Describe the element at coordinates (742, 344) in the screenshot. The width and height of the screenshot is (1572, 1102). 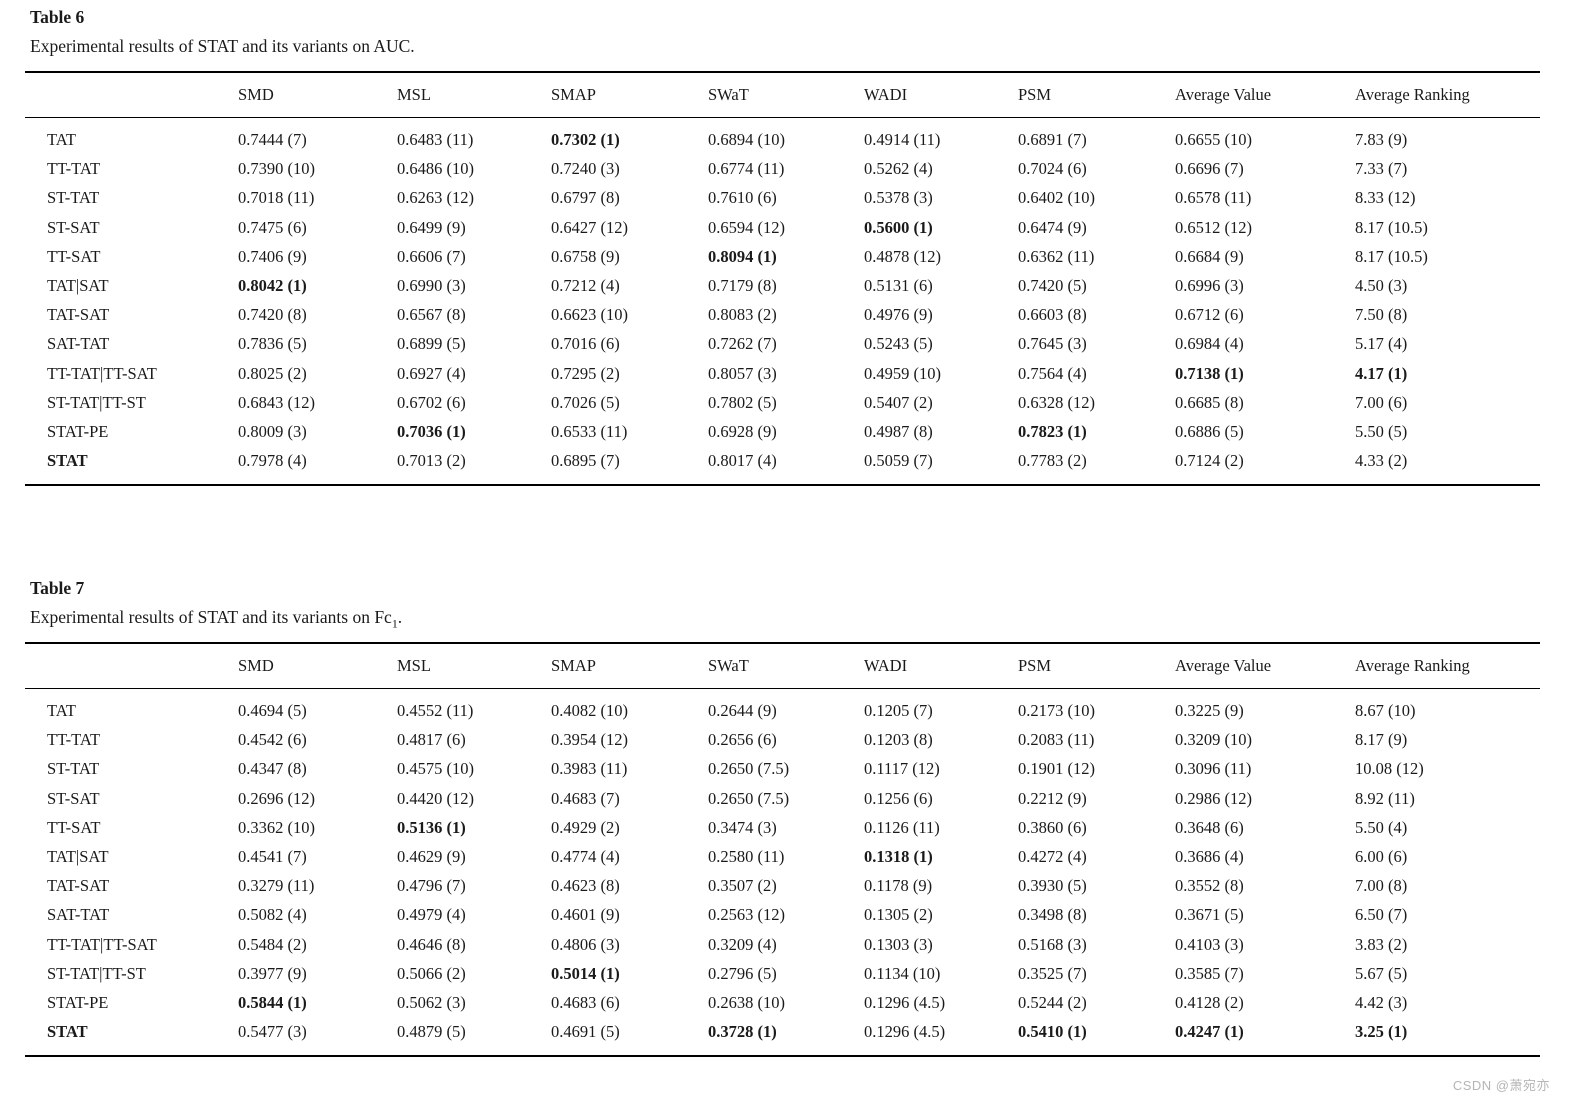
I see `table-cell: 0.7262 (7)` at that location.